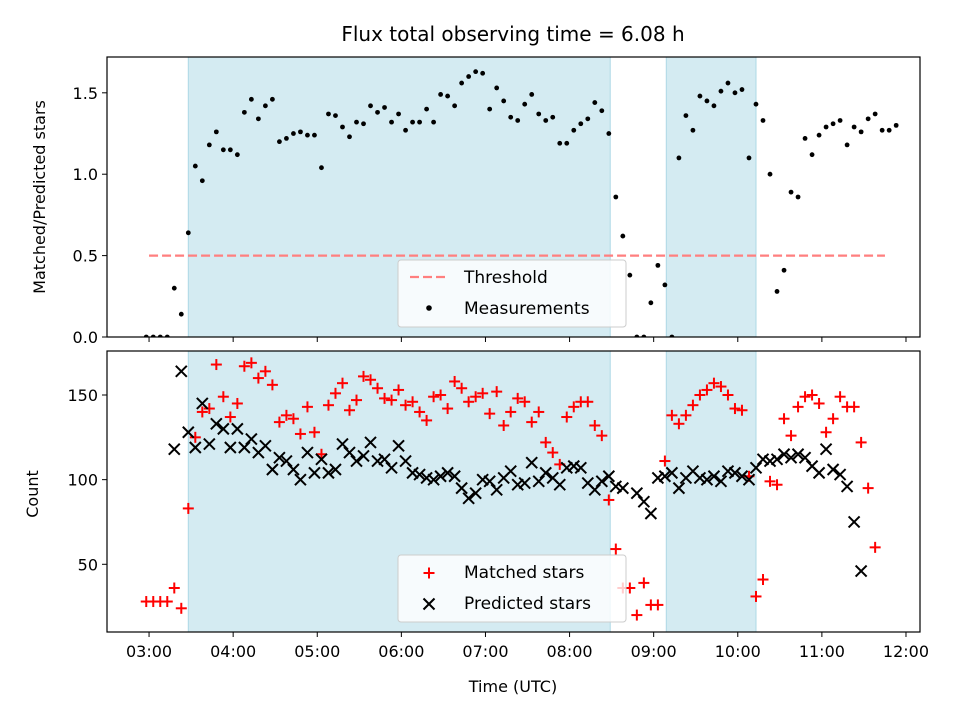 The image size is (960, 720). Describe the element at coordinates (738, 651) in the screenshot. I see `xtick-label-7: 10:00` at that location.